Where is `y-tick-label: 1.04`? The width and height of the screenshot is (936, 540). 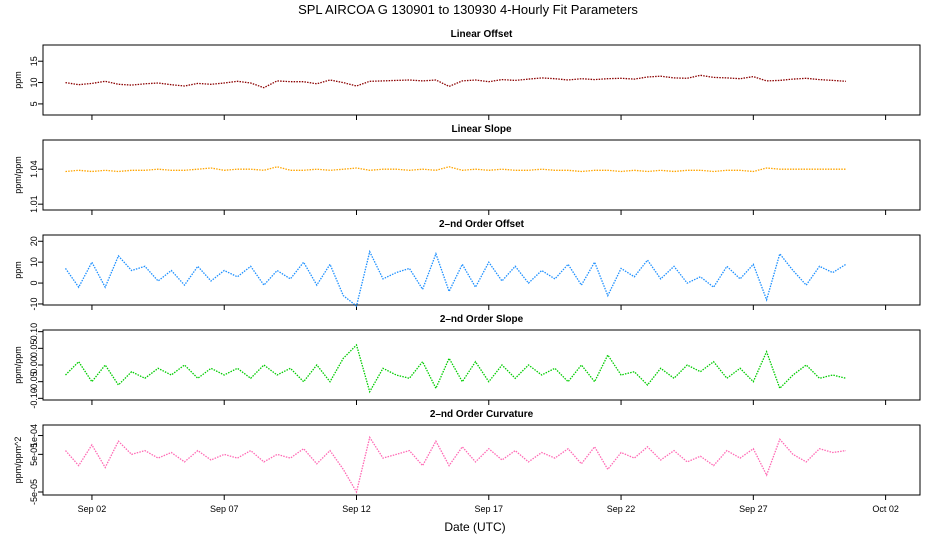
y-tick-label: 1.04 is located at coordinates (34, 169).